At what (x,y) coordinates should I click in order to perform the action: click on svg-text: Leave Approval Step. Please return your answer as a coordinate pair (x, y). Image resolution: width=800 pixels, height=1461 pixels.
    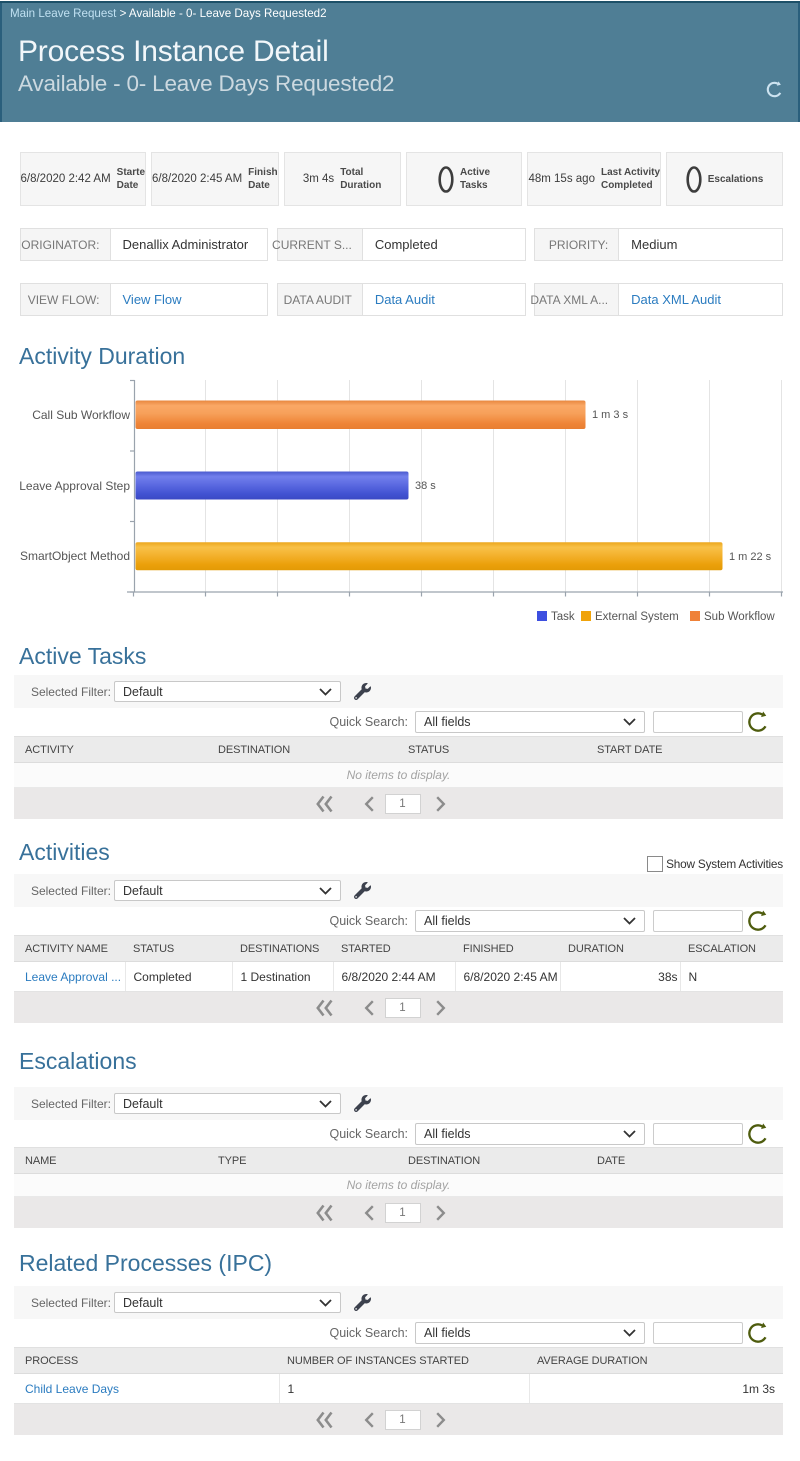
    Looking at the image, I should click on (74, 486).